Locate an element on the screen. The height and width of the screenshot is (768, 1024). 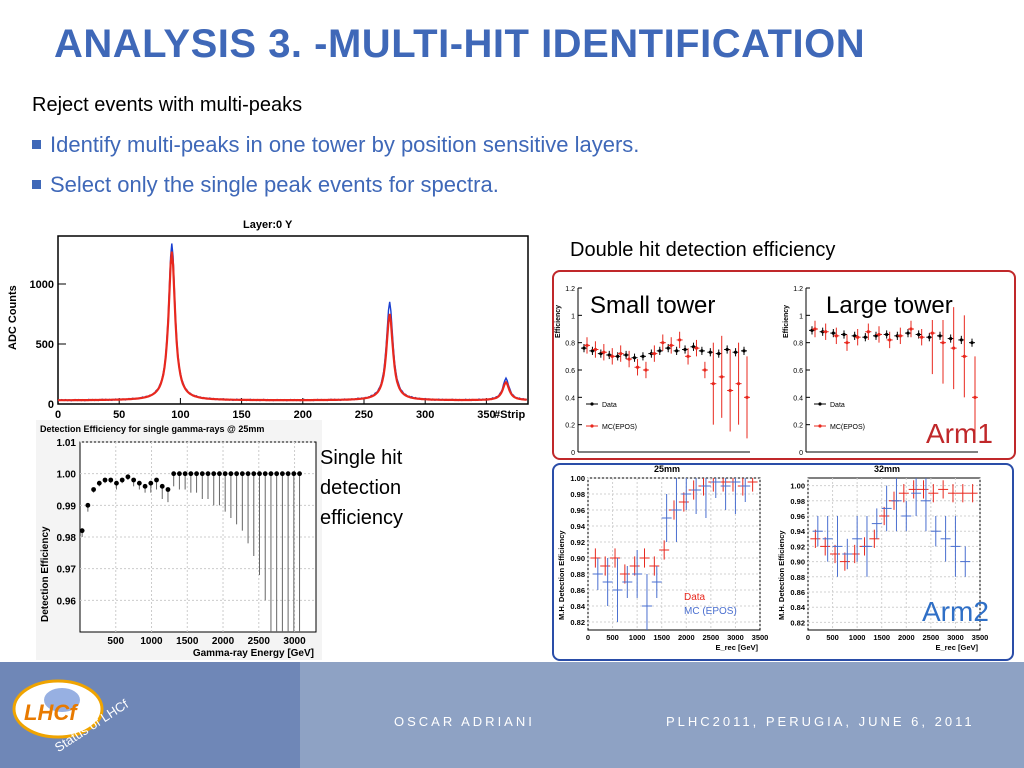
y-axis-label: ADC Counts is located at coordinates (13, 317).